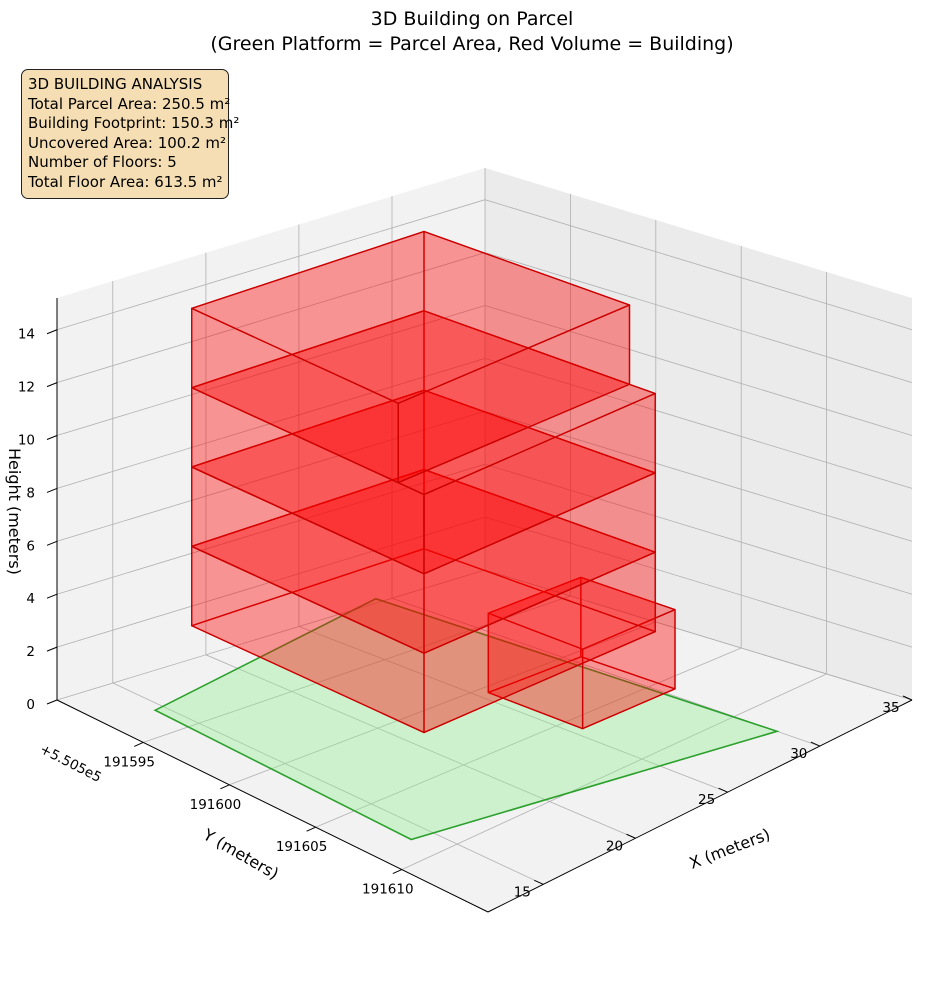  Describe the element at coordinates (388, 890) in the screenshot. I see `x-tick-label: 191610` at that location.